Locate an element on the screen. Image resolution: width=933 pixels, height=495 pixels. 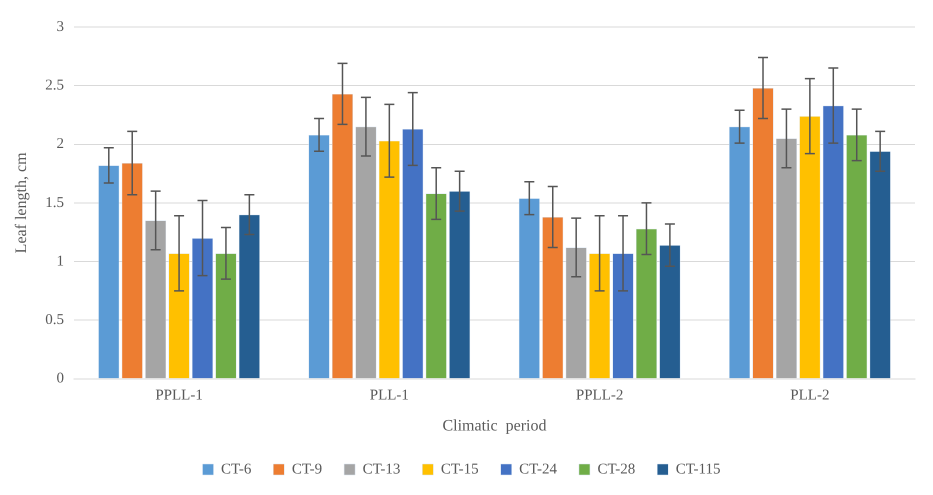
x-tick-label: PLL-2 is located at coordinates (810, 396).